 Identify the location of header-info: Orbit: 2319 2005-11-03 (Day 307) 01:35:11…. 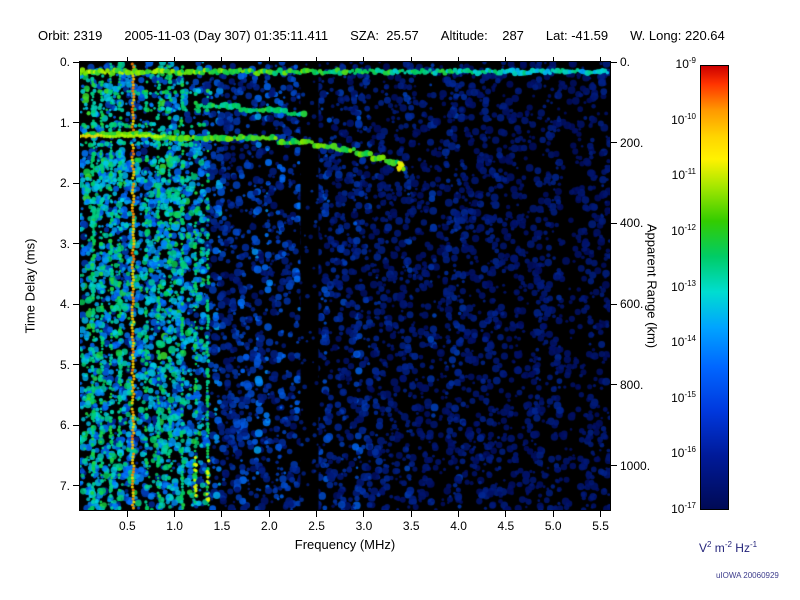
(381, 35).